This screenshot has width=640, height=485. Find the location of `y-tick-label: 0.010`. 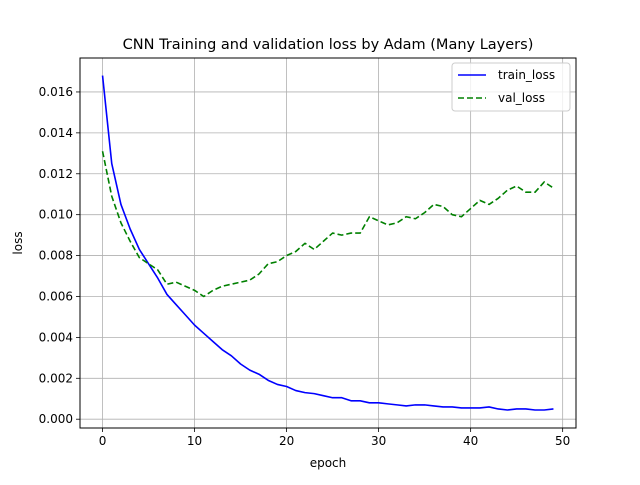

y-tick-label: 0.010 is located at coordinates (56, 215).